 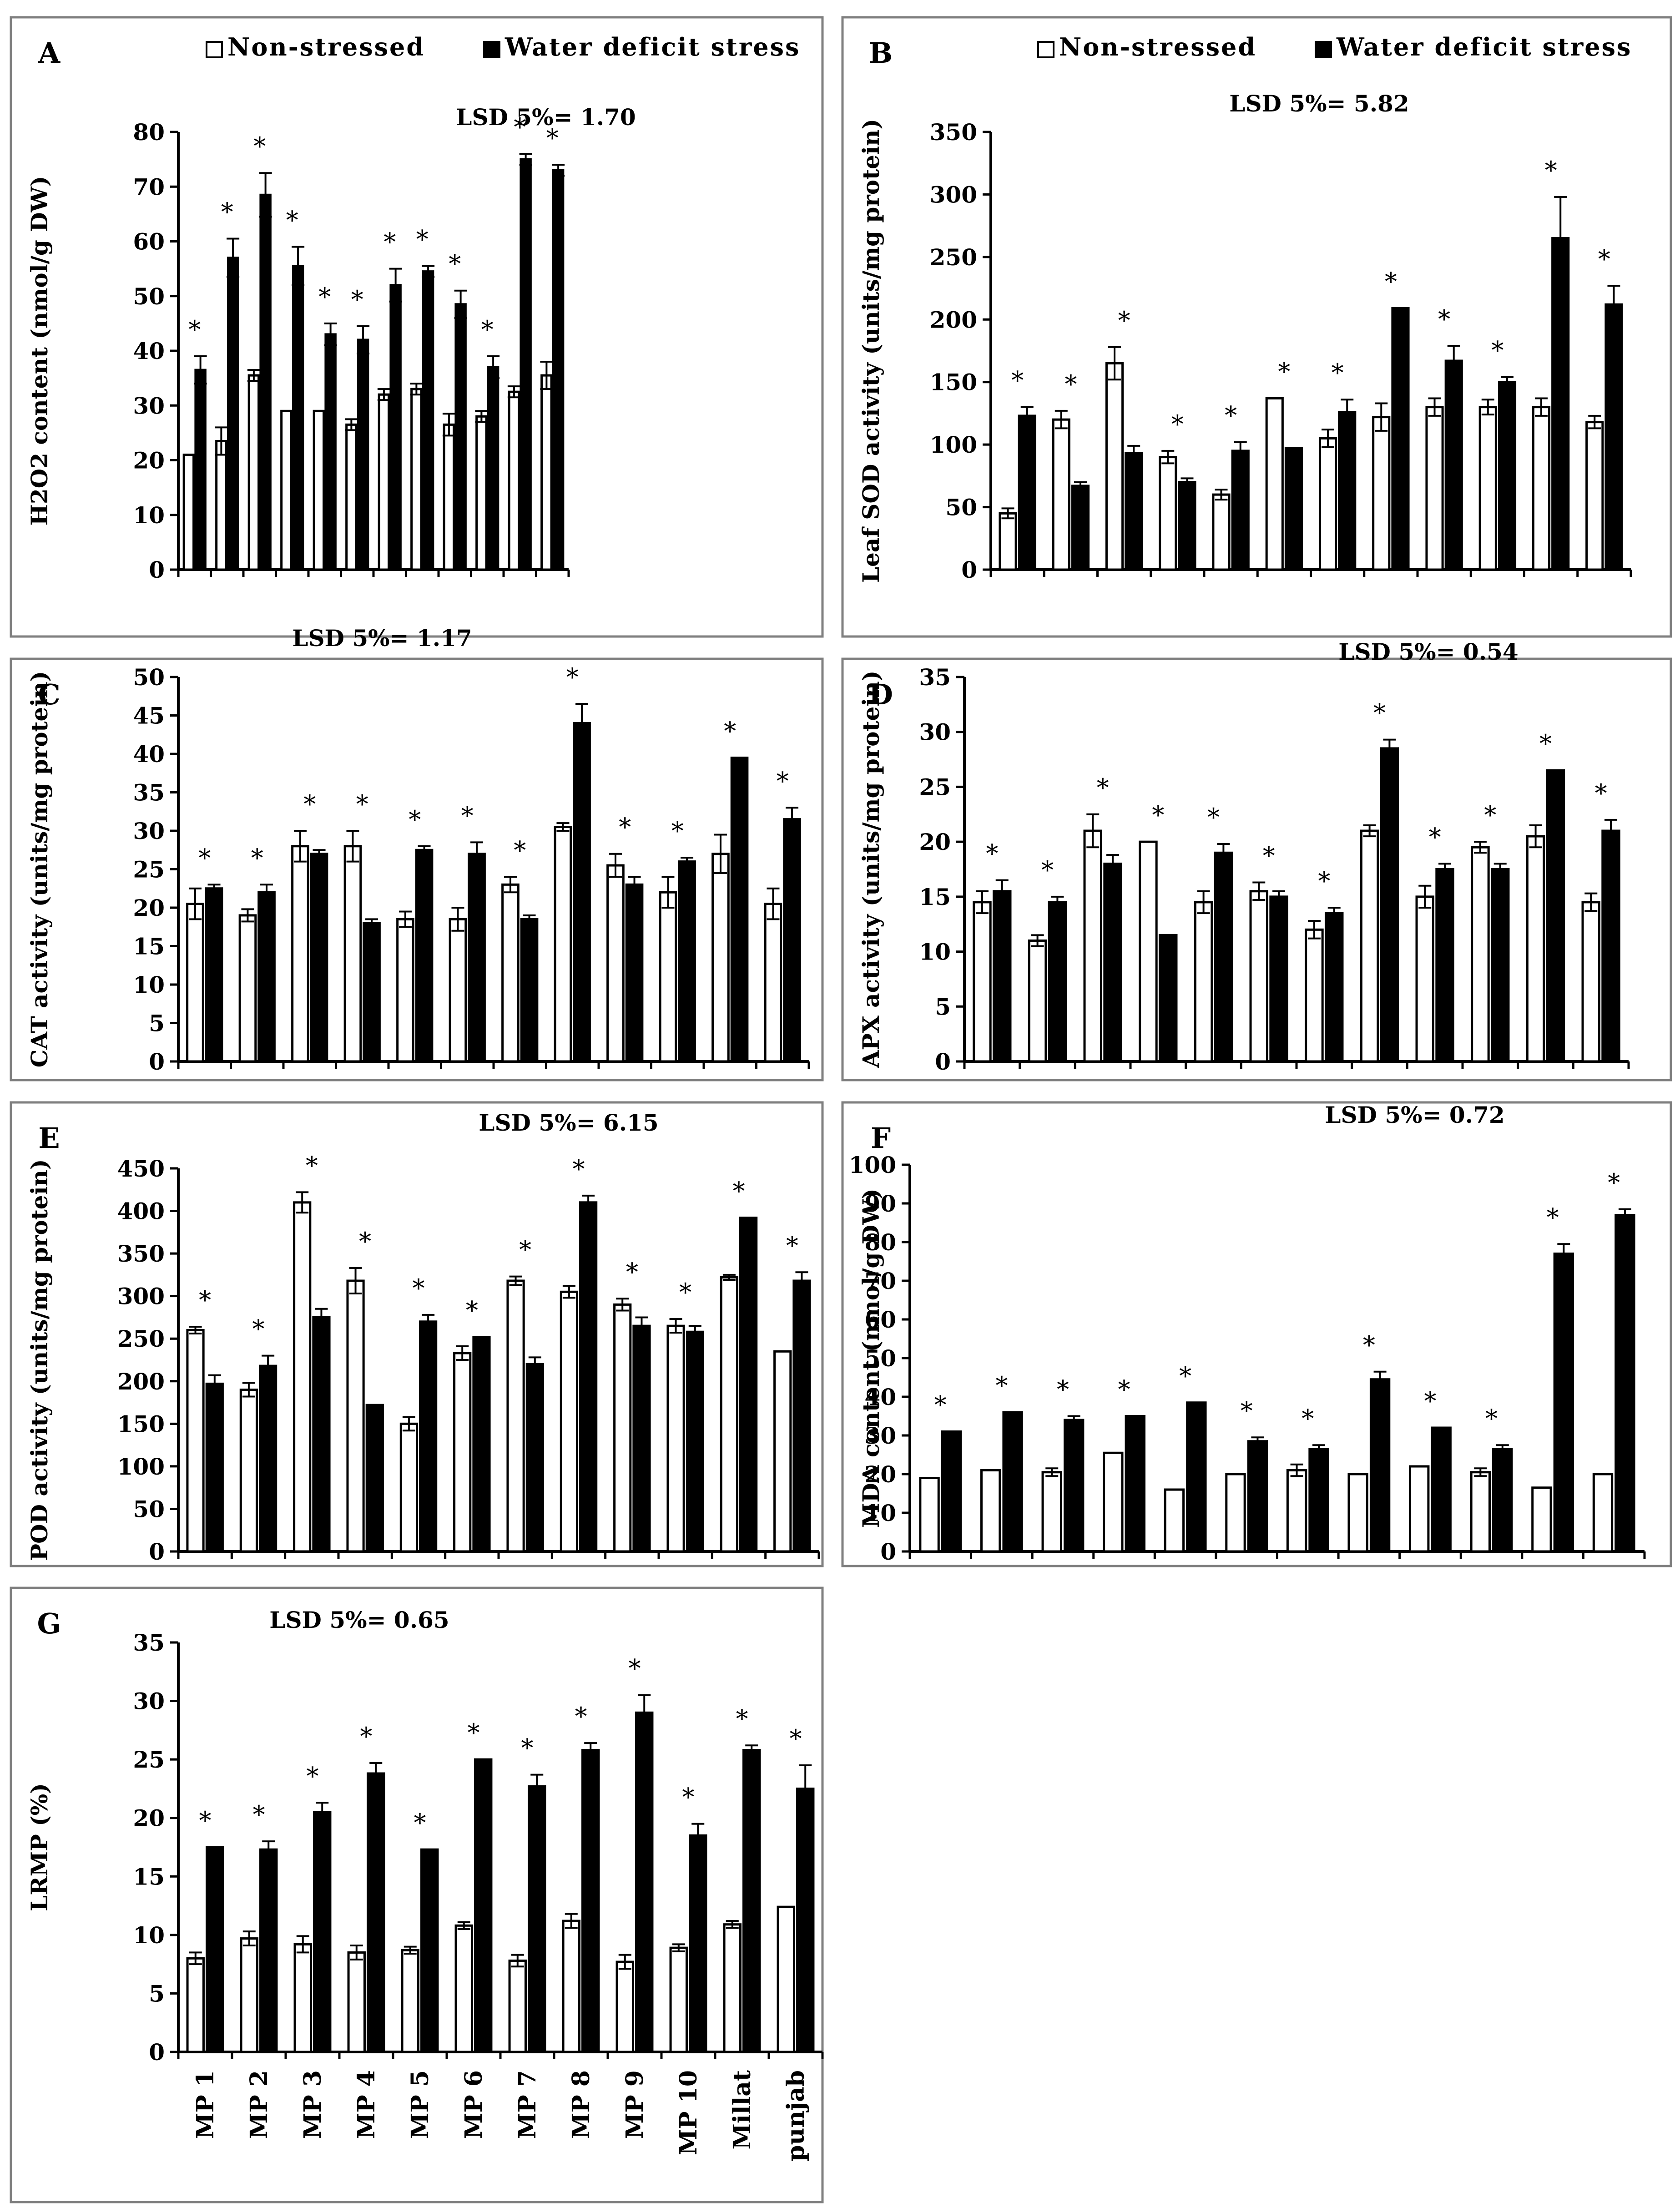 I want to click on y-tick-label: 80, so click(x=149, y=132).